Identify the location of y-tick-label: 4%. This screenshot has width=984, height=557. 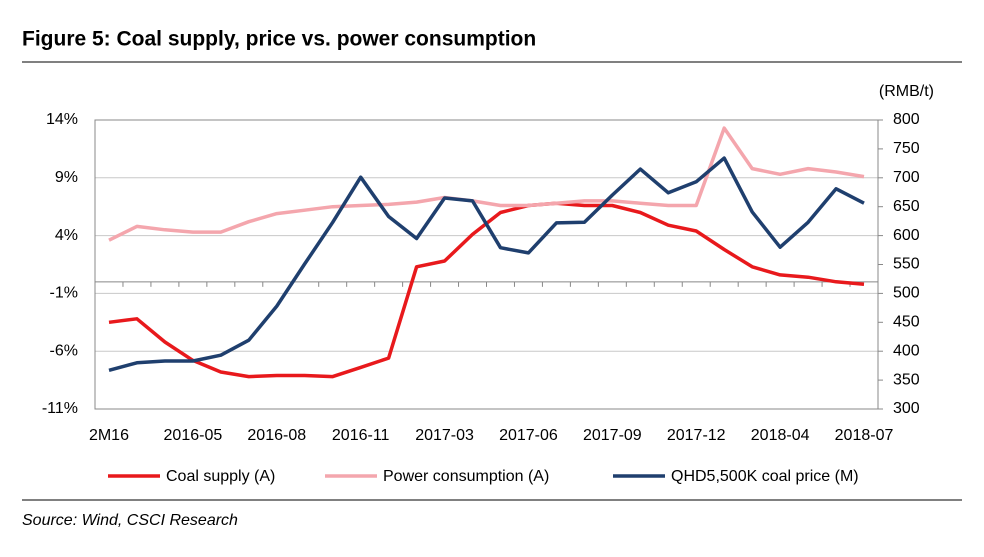
(66, 235).